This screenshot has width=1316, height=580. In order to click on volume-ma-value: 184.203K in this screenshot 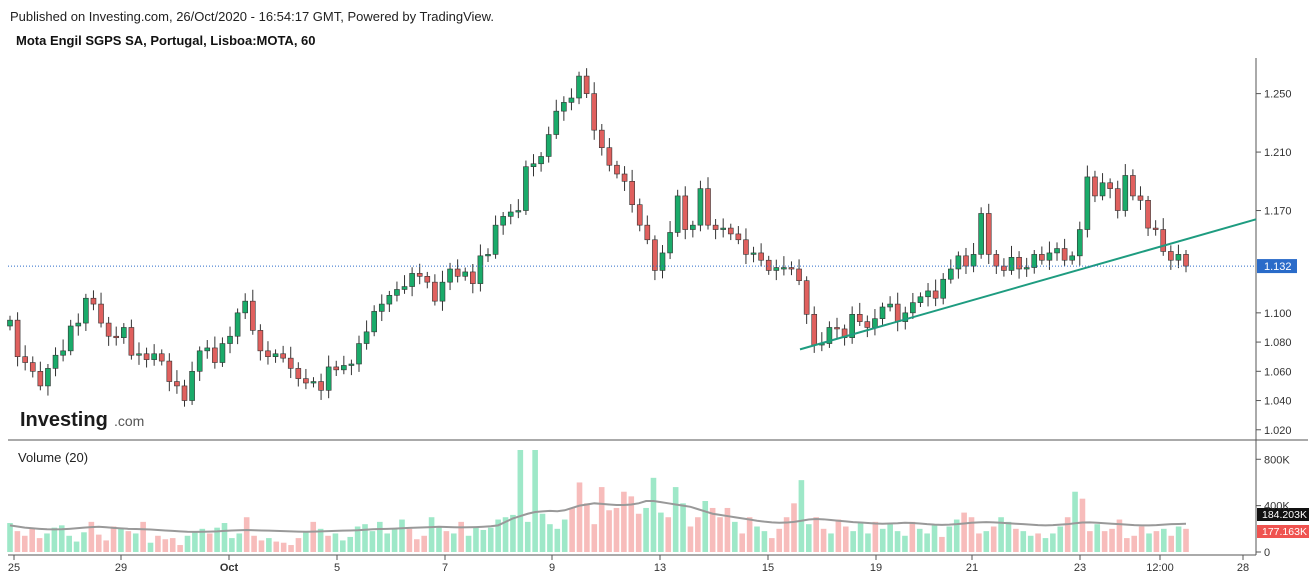, I will do `click(1284, 515)`.